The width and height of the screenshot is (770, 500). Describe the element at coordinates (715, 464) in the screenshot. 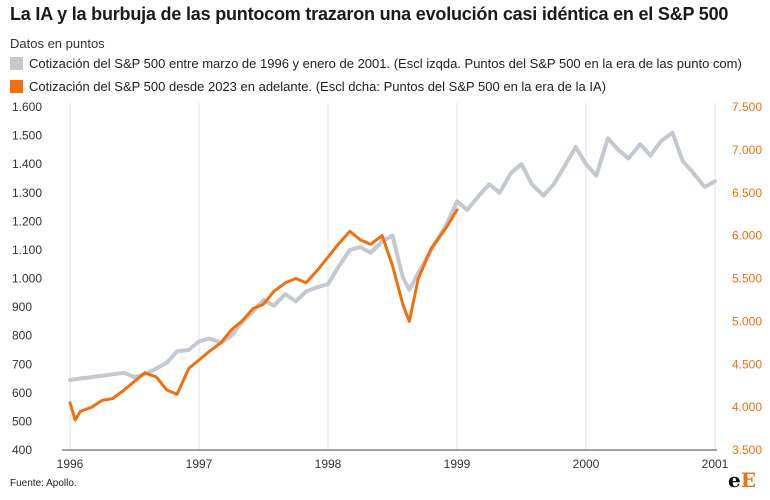

I see `x-tick-label: 2001` at that location.